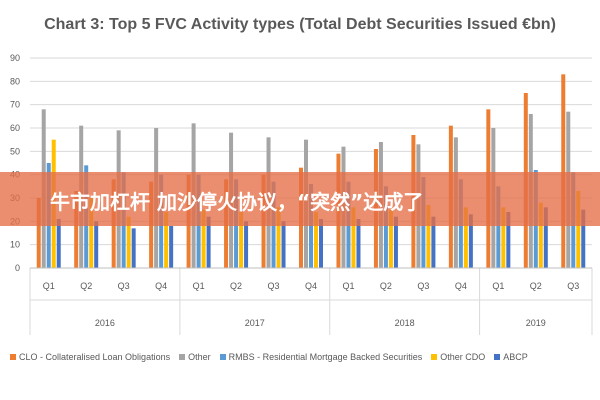  Describe the element at coordinates (405, 323) in the screenshot. I see `year-group-label: 2018` at that location.